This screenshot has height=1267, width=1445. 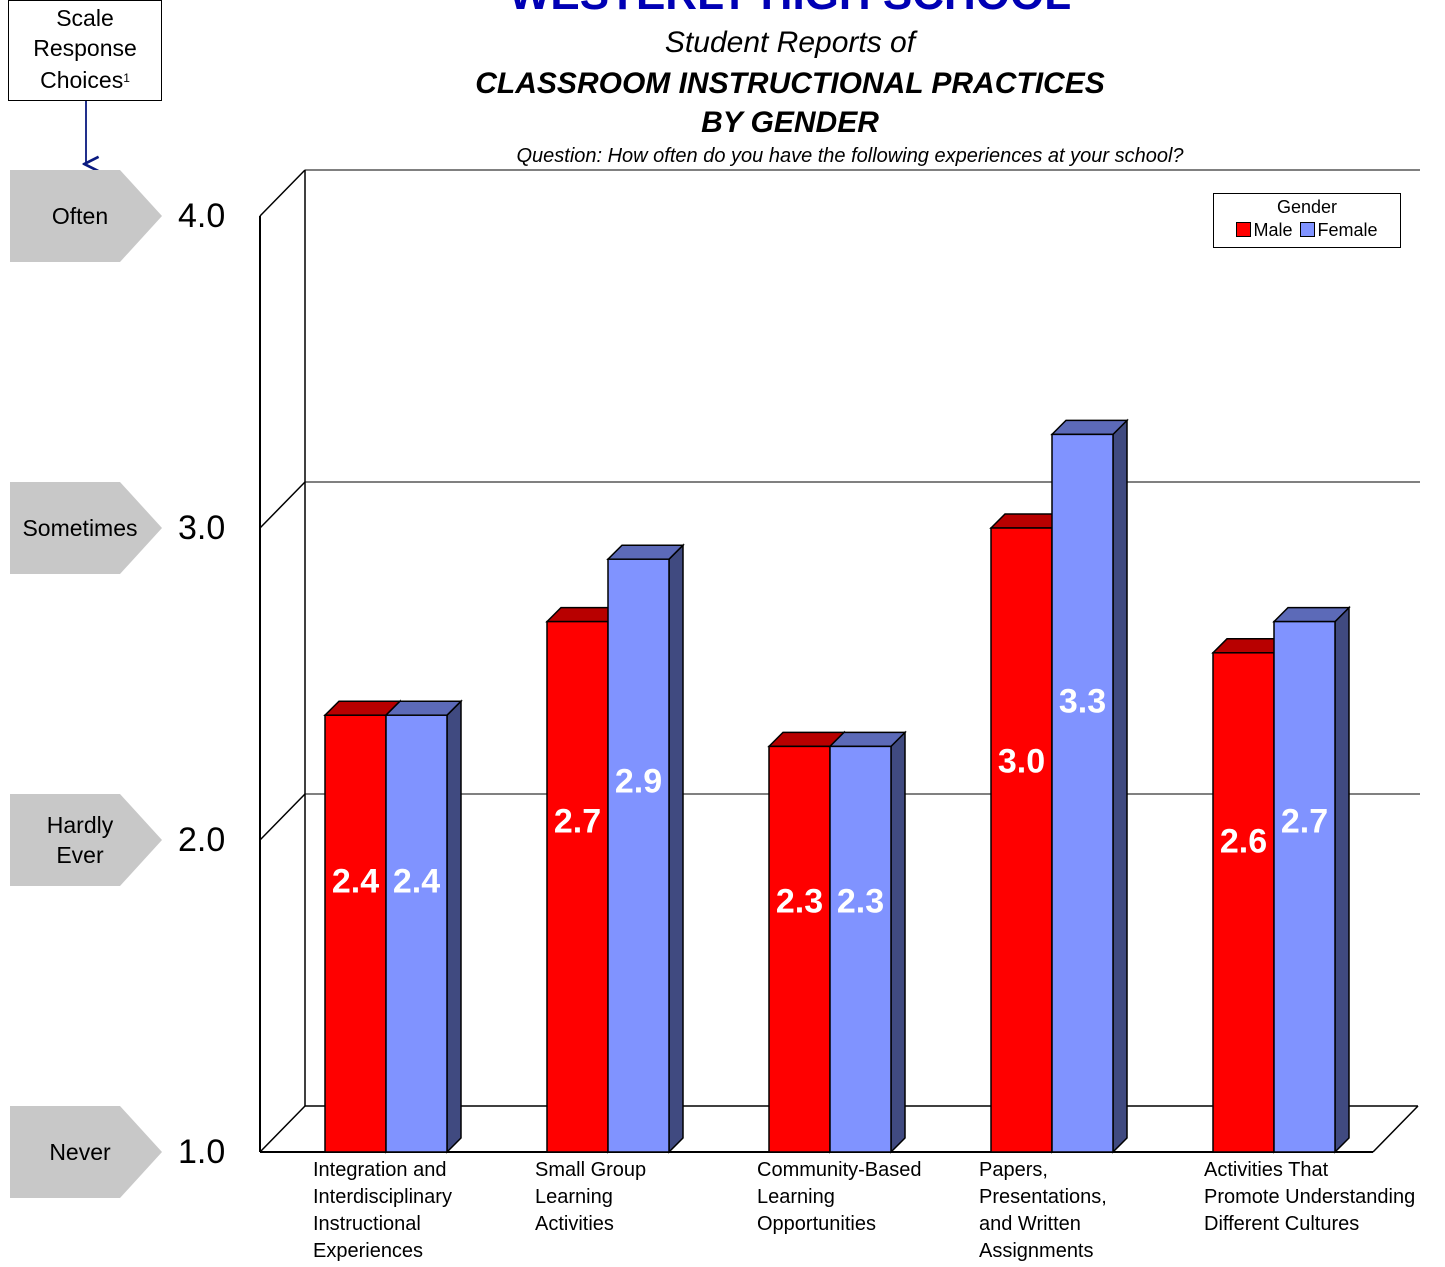 I want to click on category-label-1: Small Group Learning Activities, so click(x=590, y=1197).